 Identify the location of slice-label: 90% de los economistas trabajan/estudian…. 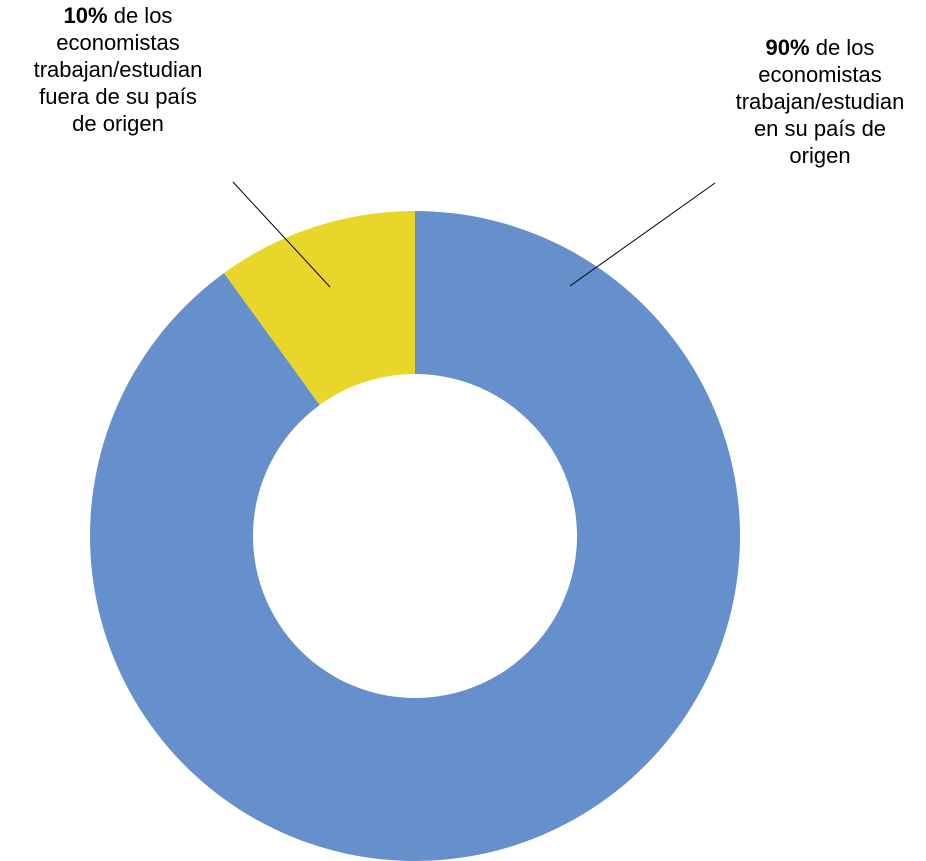
(820, 101).